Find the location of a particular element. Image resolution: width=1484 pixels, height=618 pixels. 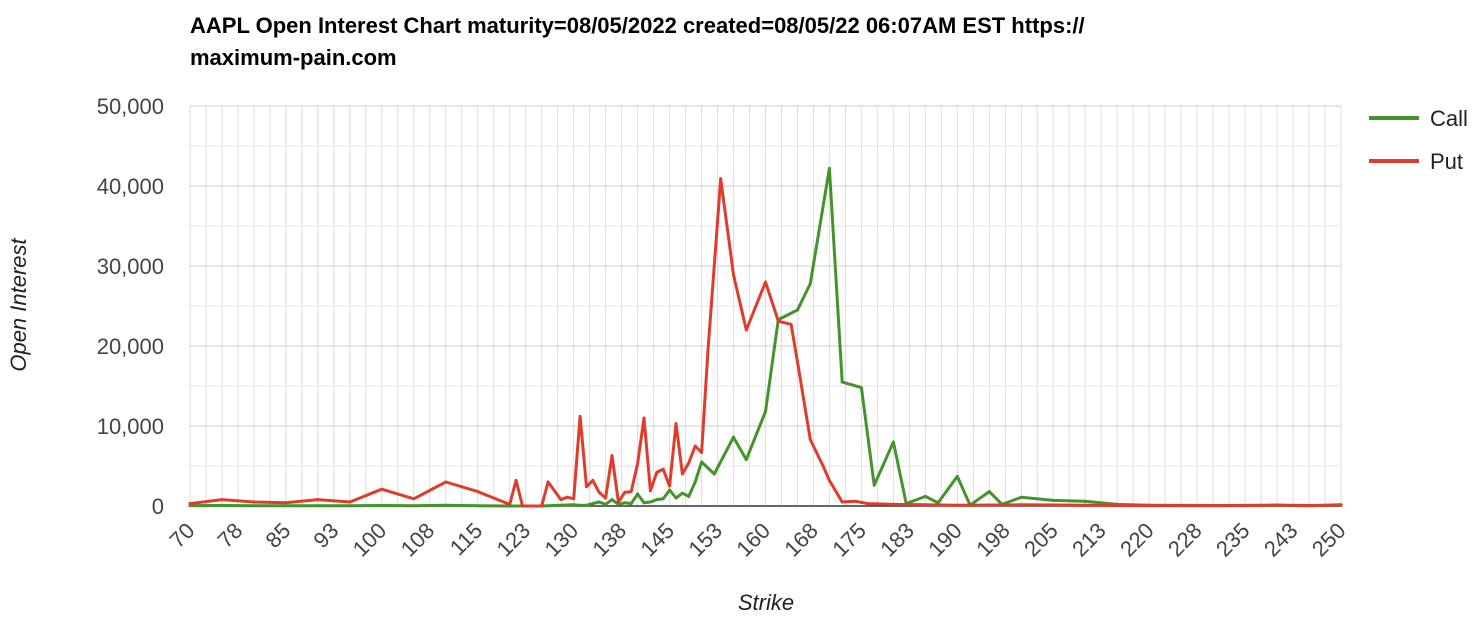

x-tick-label: 138 is located at coordinates (610, 540).